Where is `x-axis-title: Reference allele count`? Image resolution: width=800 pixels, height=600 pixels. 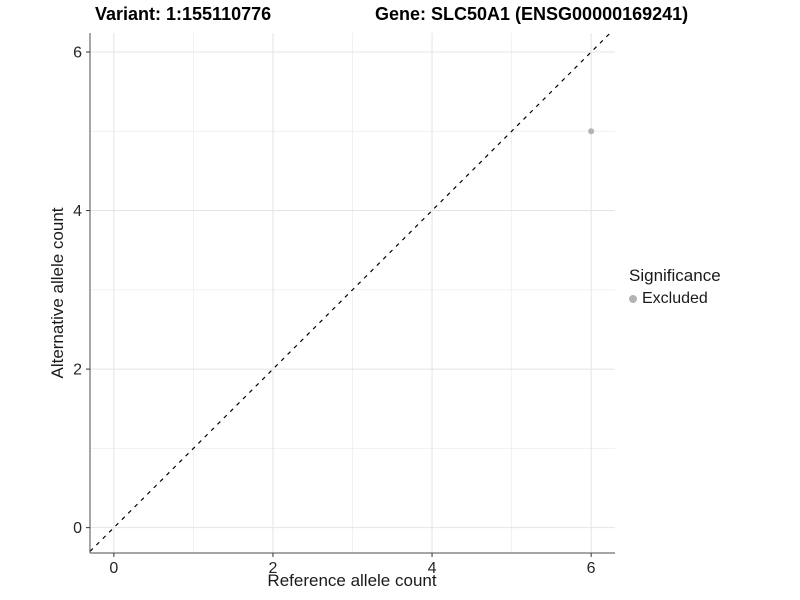 x-axis-title: Reference allele count is located at coordinates (352, 580).